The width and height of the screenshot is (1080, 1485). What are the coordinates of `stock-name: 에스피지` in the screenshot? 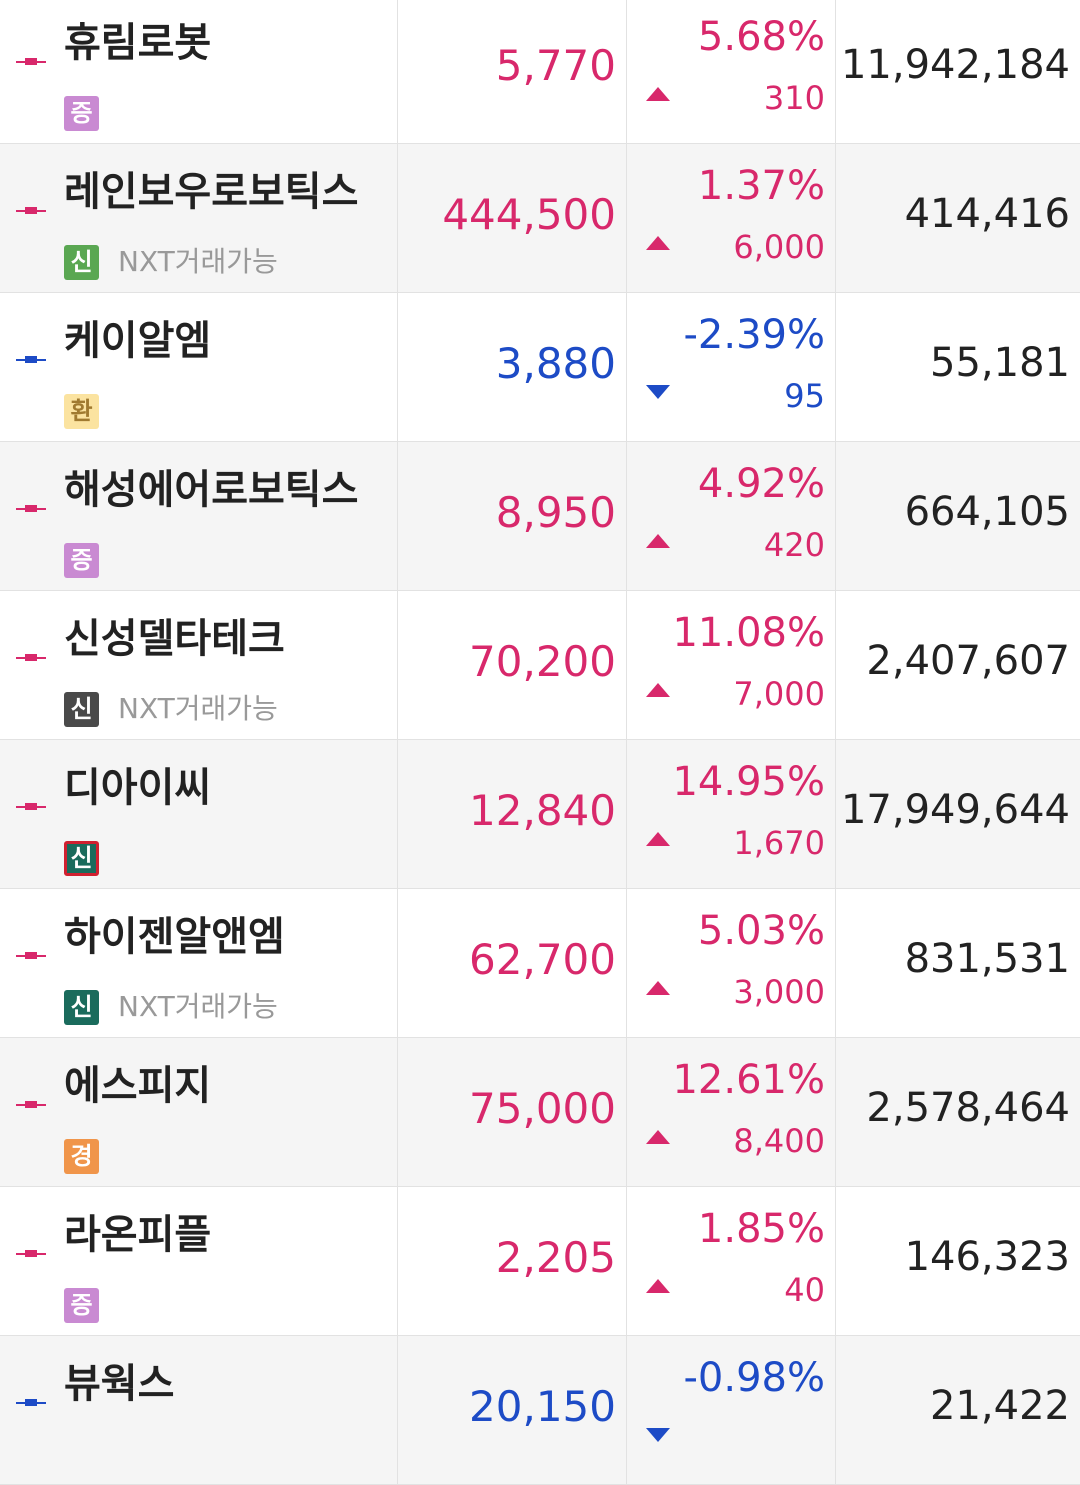 It's located at (138, 1086).